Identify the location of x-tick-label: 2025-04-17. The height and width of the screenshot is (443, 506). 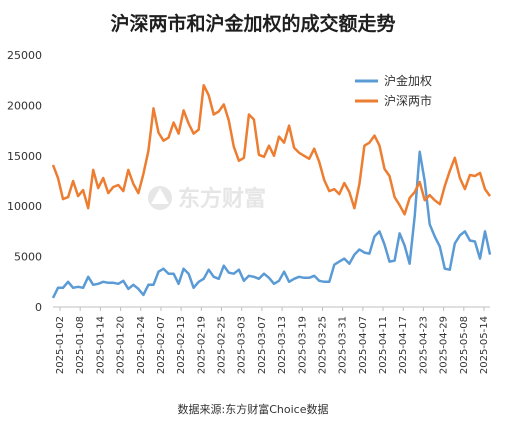
(403, 345).